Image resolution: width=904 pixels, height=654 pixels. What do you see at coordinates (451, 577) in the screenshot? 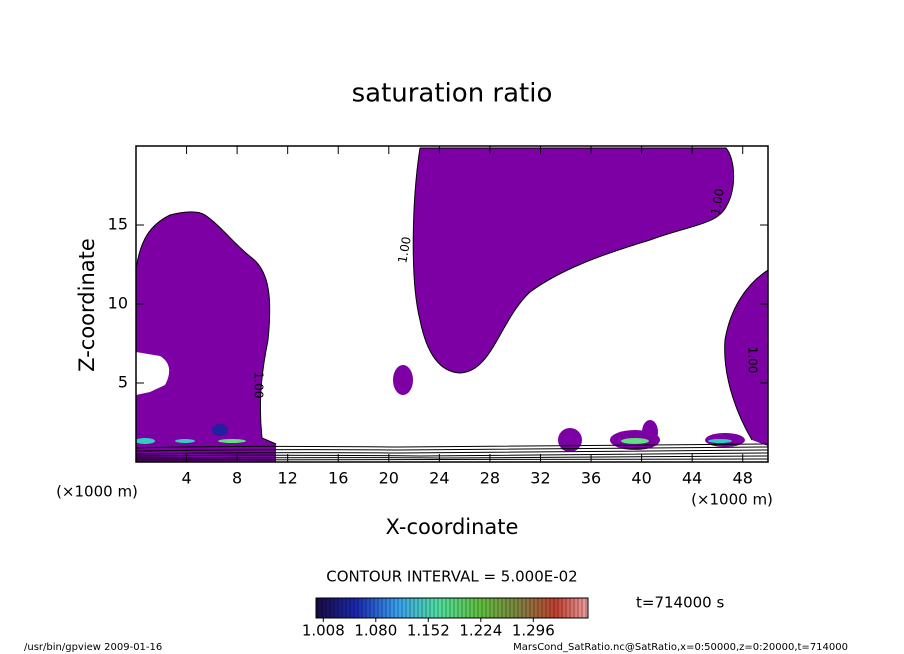
I see `contour-interval: CONTOUR INTERVAL = 5.000E-02` at bounding box center [451, 577].